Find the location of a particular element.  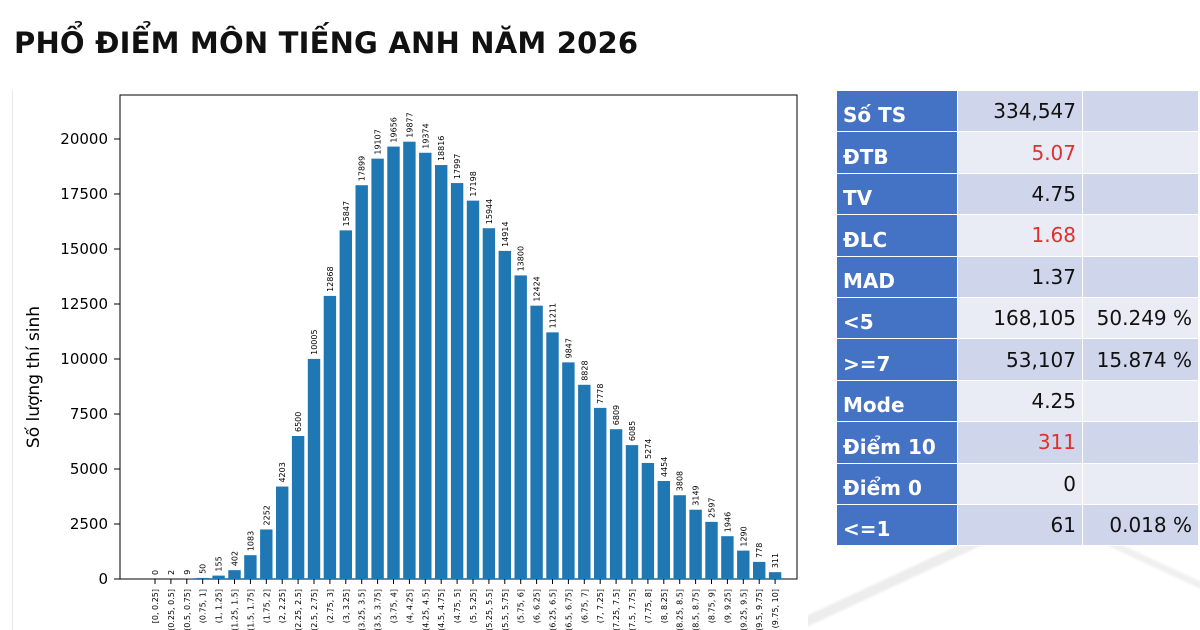

x-tick-label: (3.5, 3.75] is located at coordinates (378, 609).